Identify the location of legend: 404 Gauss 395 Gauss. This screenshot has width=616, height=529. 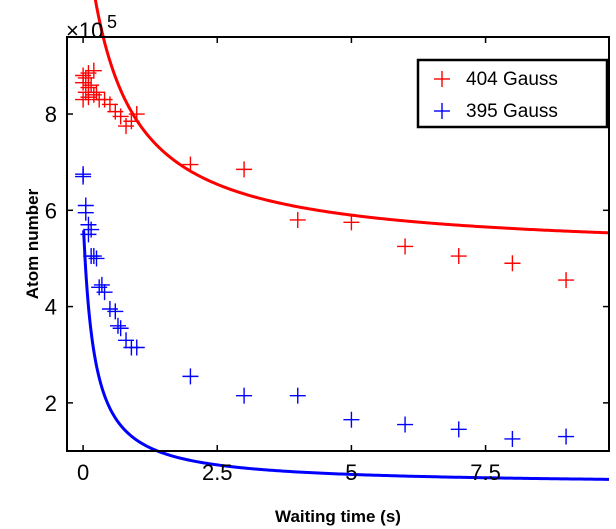
(512, 93).